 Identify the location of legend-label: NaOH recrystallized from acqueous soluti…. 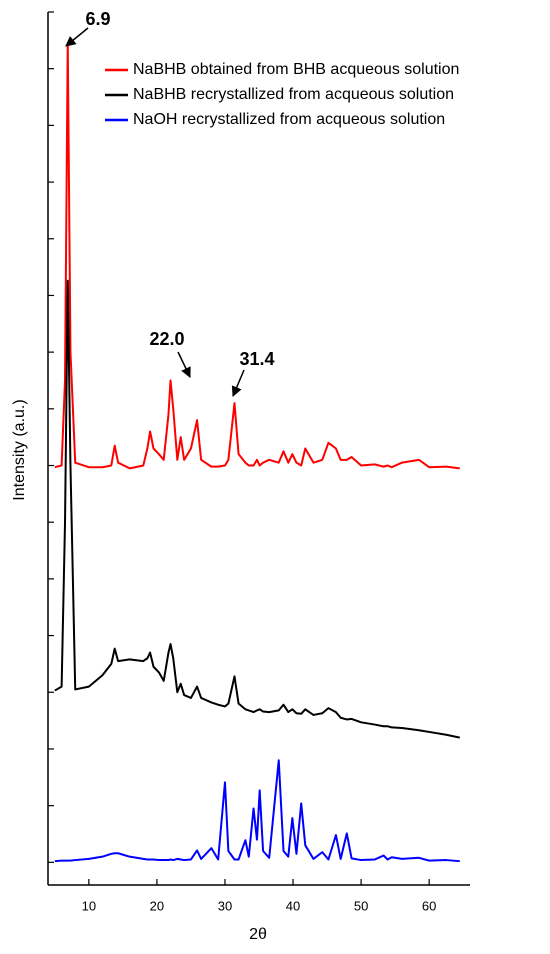
(289, 119).